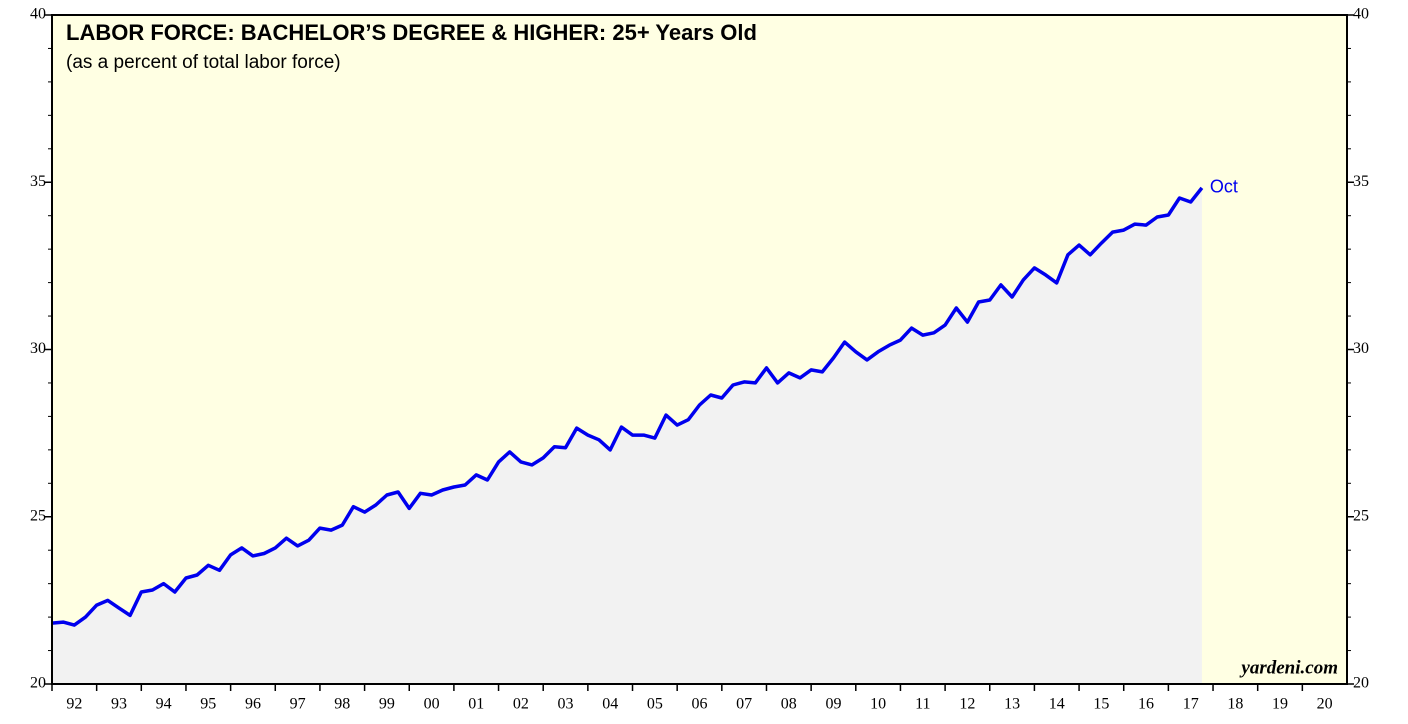 This screenshot has width=1408, height=724. What do you see at coordinates (967, 704) in the screenshot?
I see `x-tick-label: 12` at bounding box center [967, 704].